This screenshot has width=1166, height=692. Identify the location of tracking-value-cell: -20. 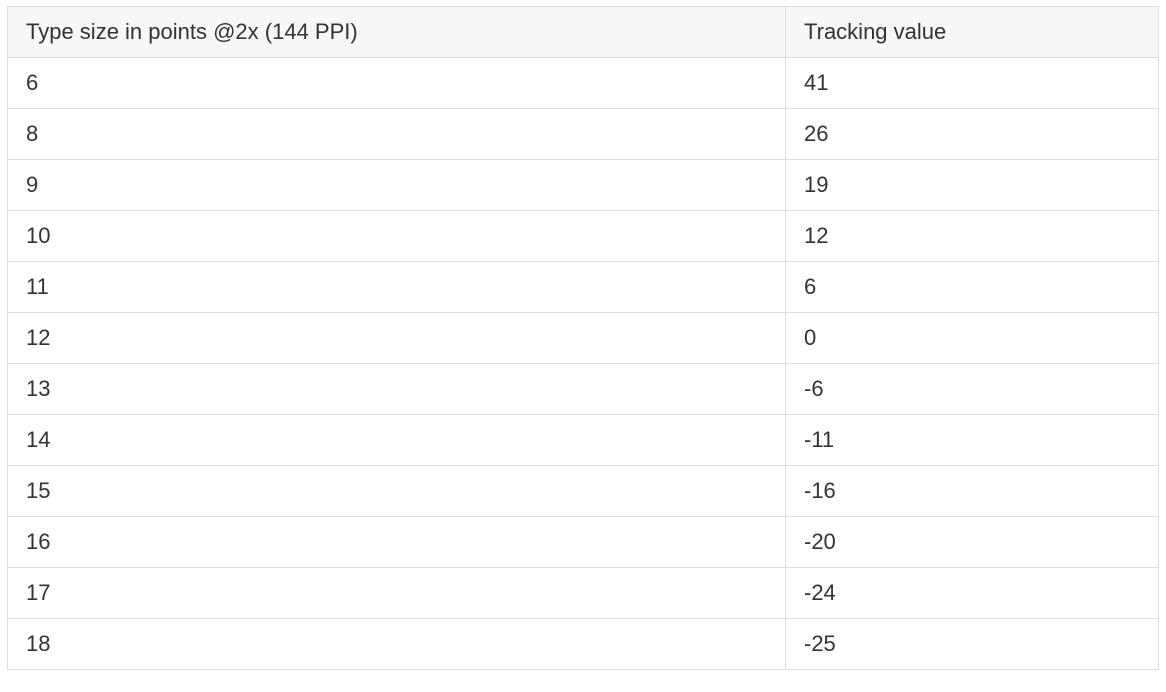
(972, 542).